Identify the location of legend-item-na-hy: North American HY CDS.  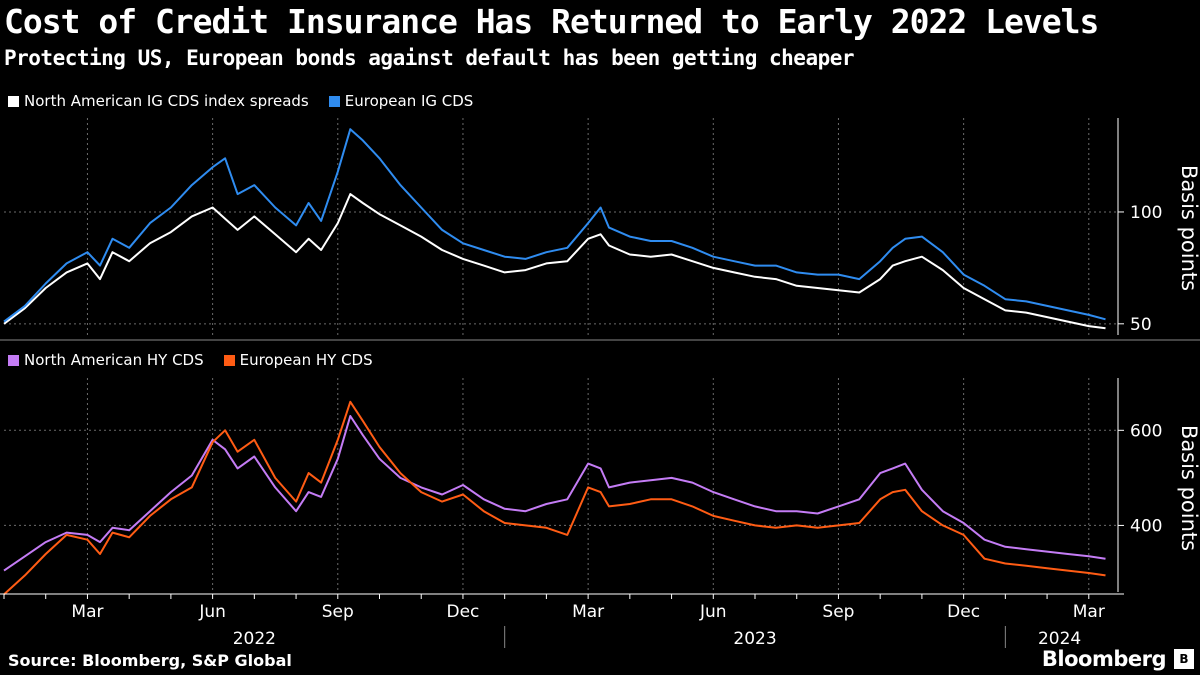
(106, 360).